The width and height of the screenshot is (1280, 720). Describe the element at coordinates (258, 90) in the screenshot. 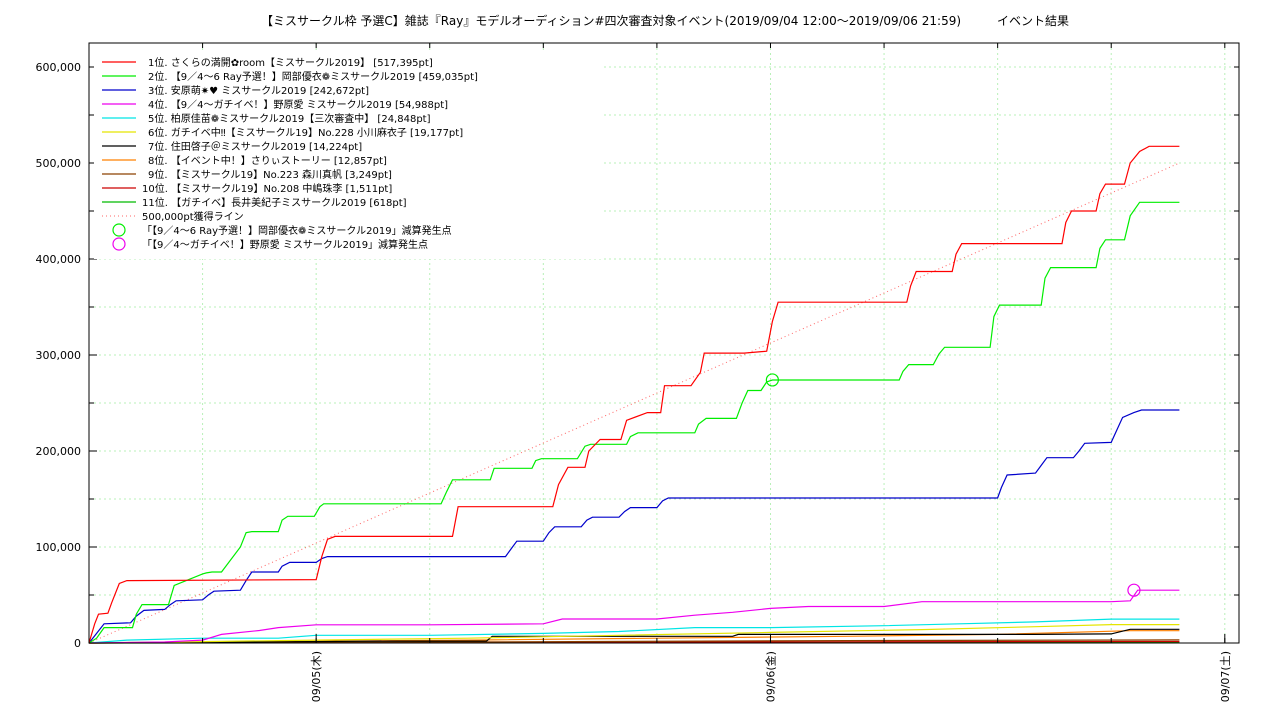

I see `legend-label-3: 3位. 安原萌✷♥ ミスサークル2019 [242,672pt]` at that location.